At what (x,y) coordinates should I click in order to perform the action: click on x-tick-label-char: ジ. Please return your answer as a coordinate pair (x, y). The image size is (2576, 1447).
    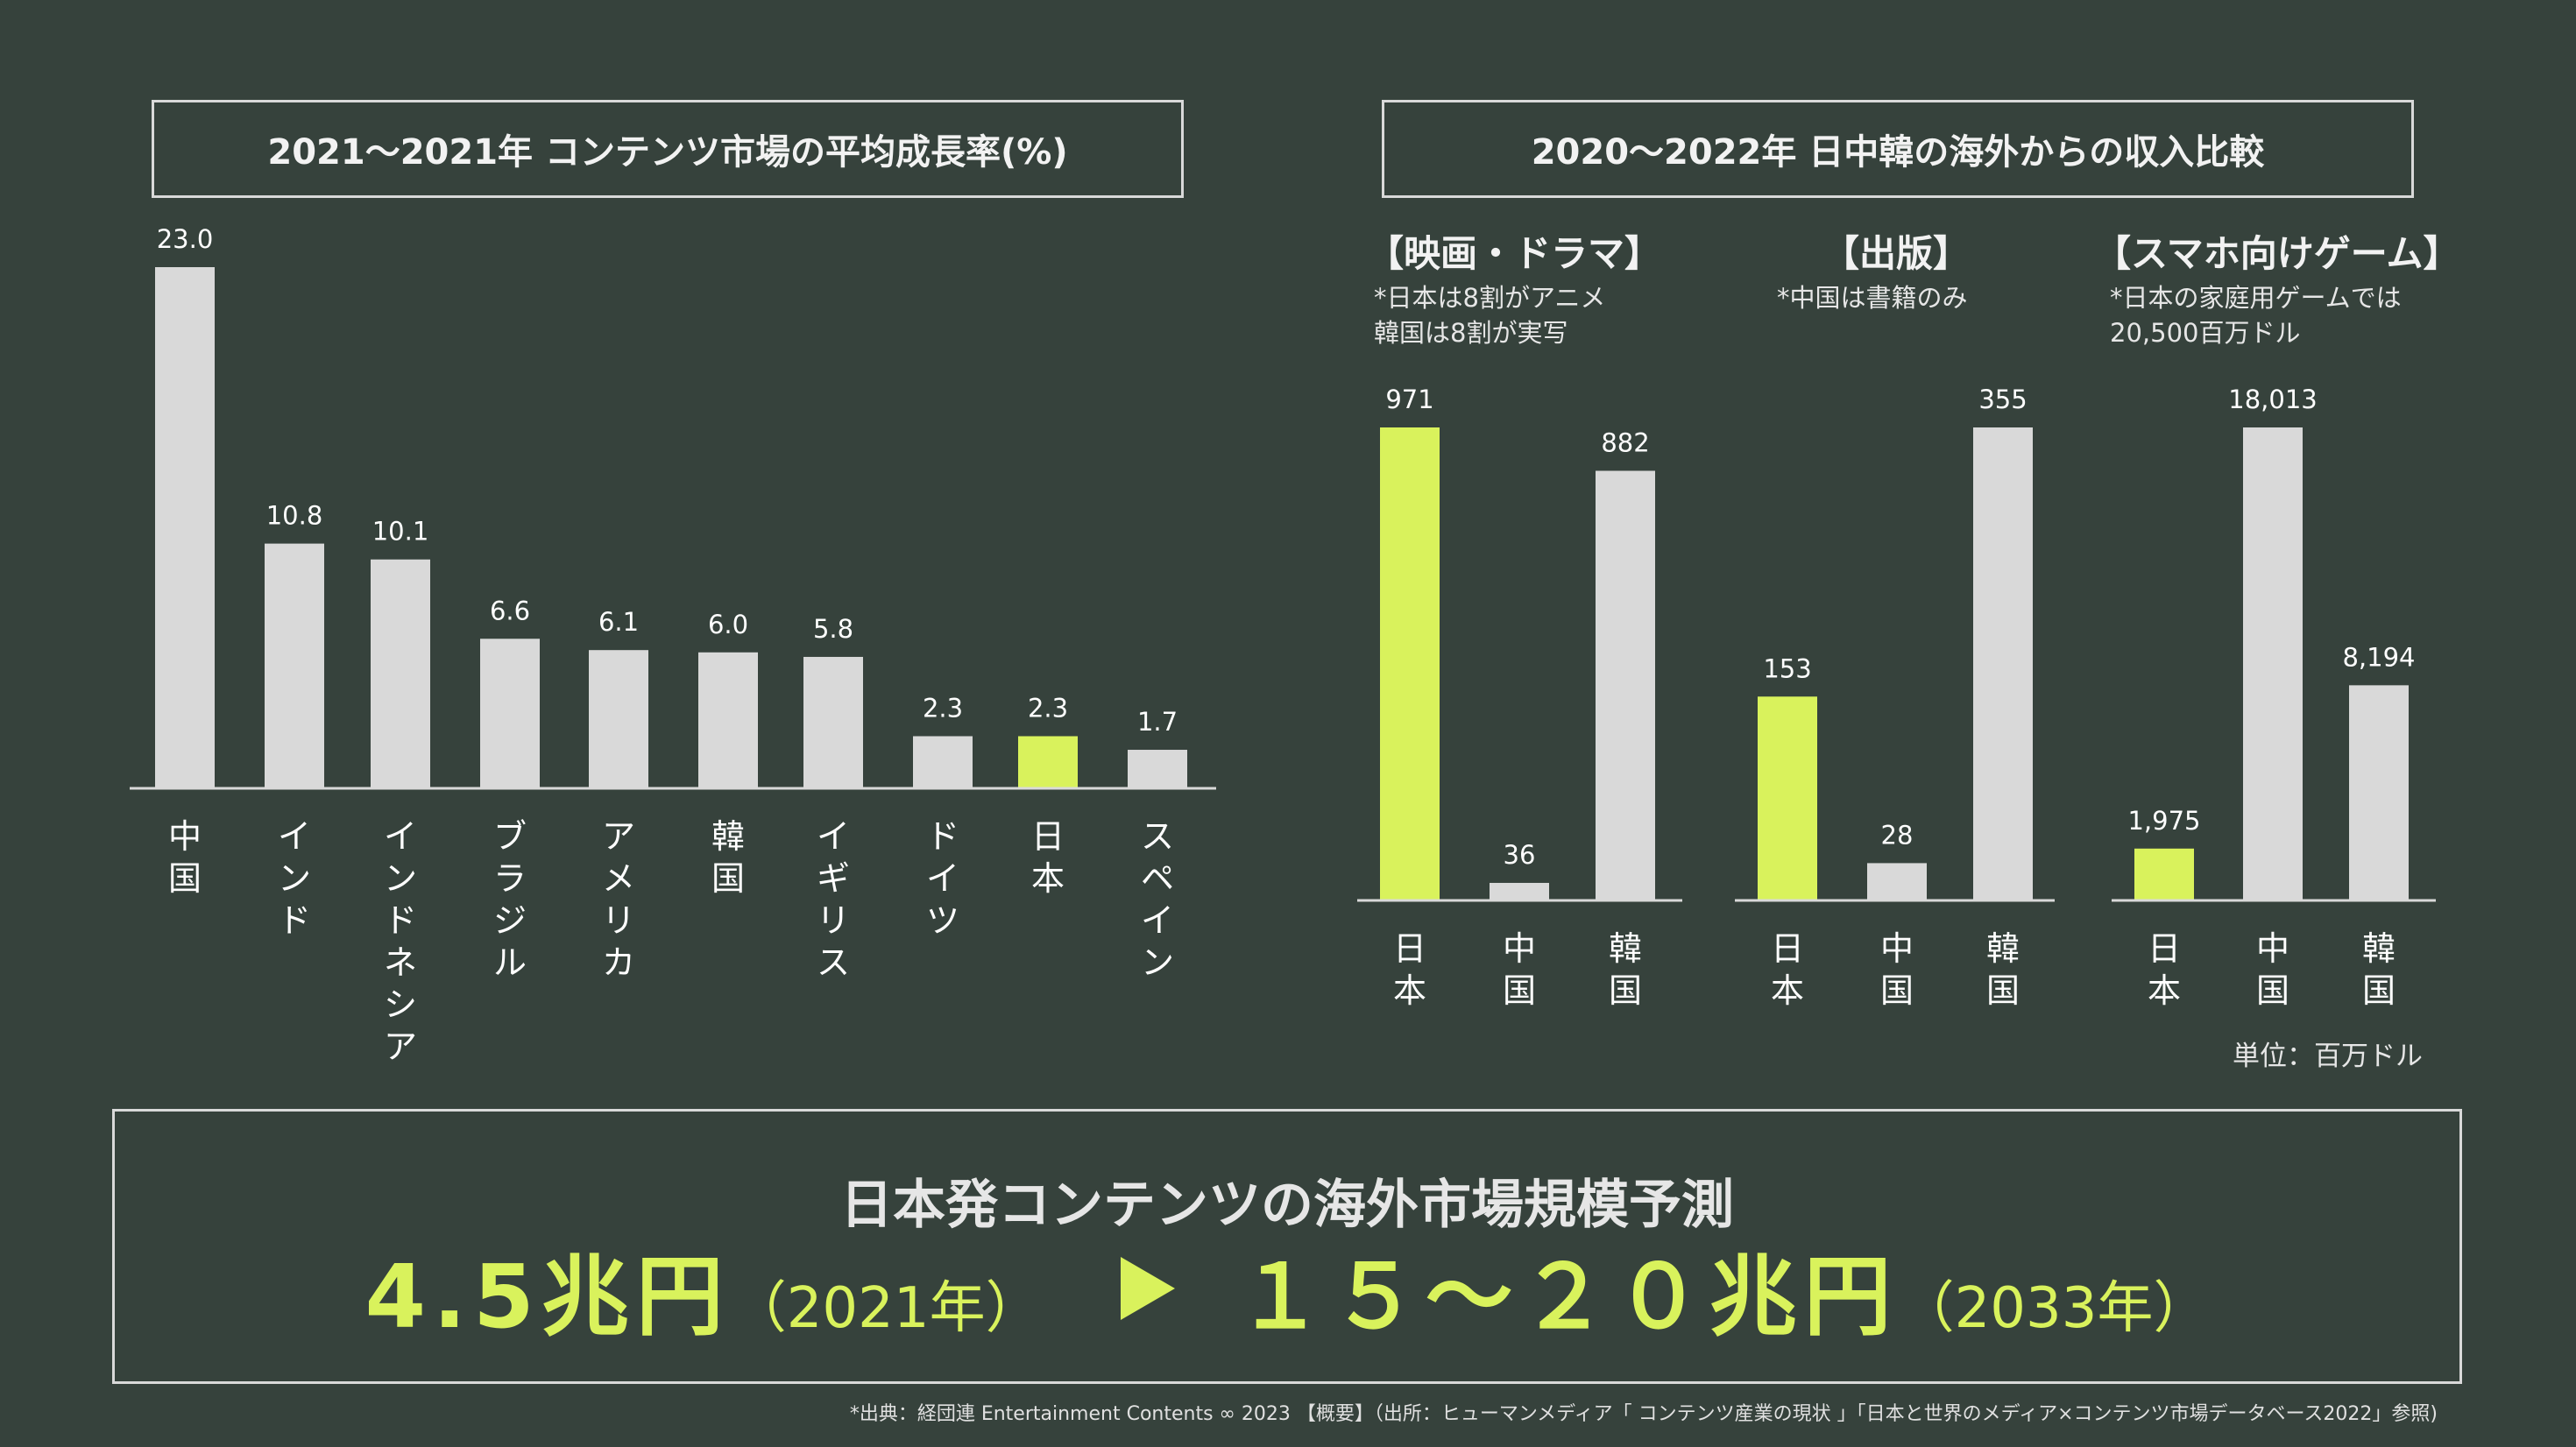
    Looking at the image, I should click on (510, 920).